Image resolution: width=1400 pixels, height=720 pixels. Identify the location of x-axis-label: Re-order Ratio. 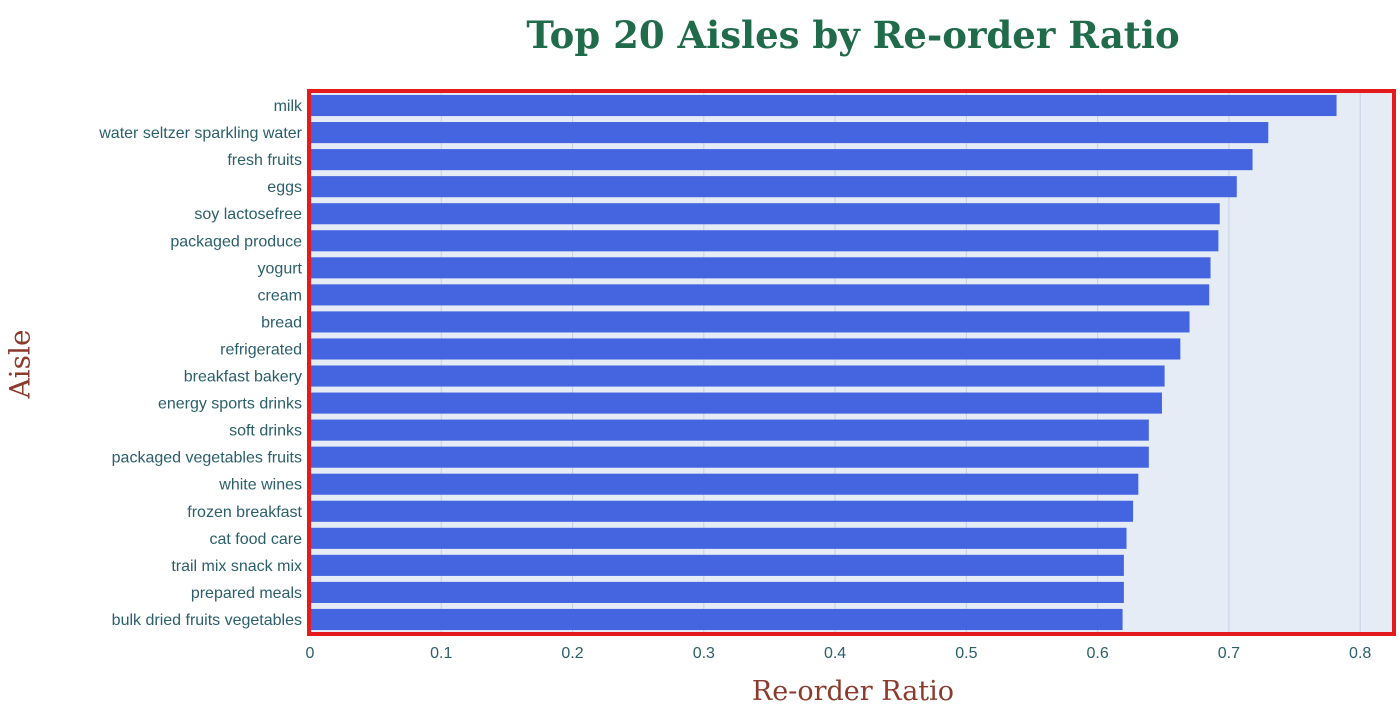
(853, 691).